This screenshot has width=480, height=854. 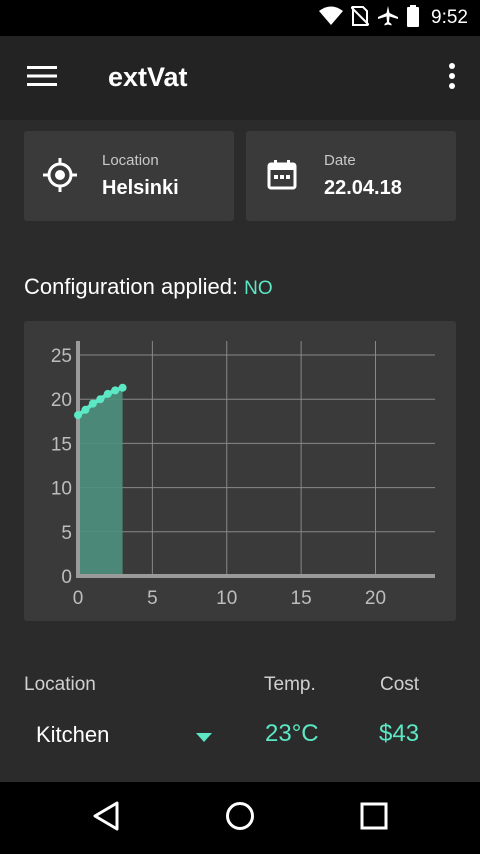 What do you see at coordinates (240, 78) in the screenshot?
I see `app-bar: extVat` at bounding box center [240, 78].